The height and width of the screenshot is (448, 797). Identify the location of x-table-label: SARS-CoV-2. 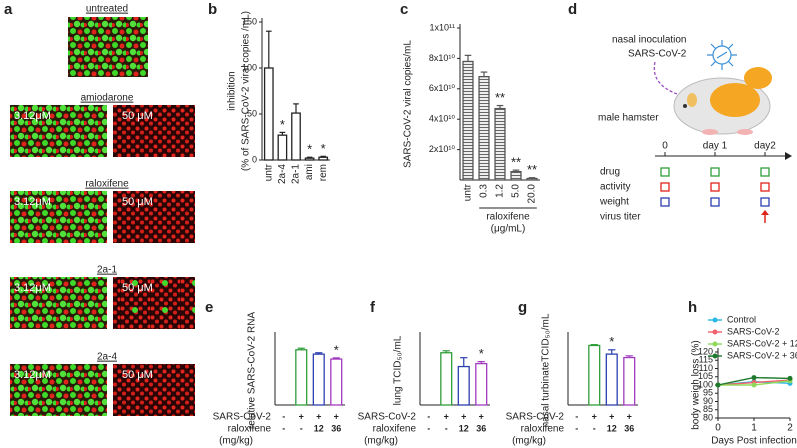
(242, 417).